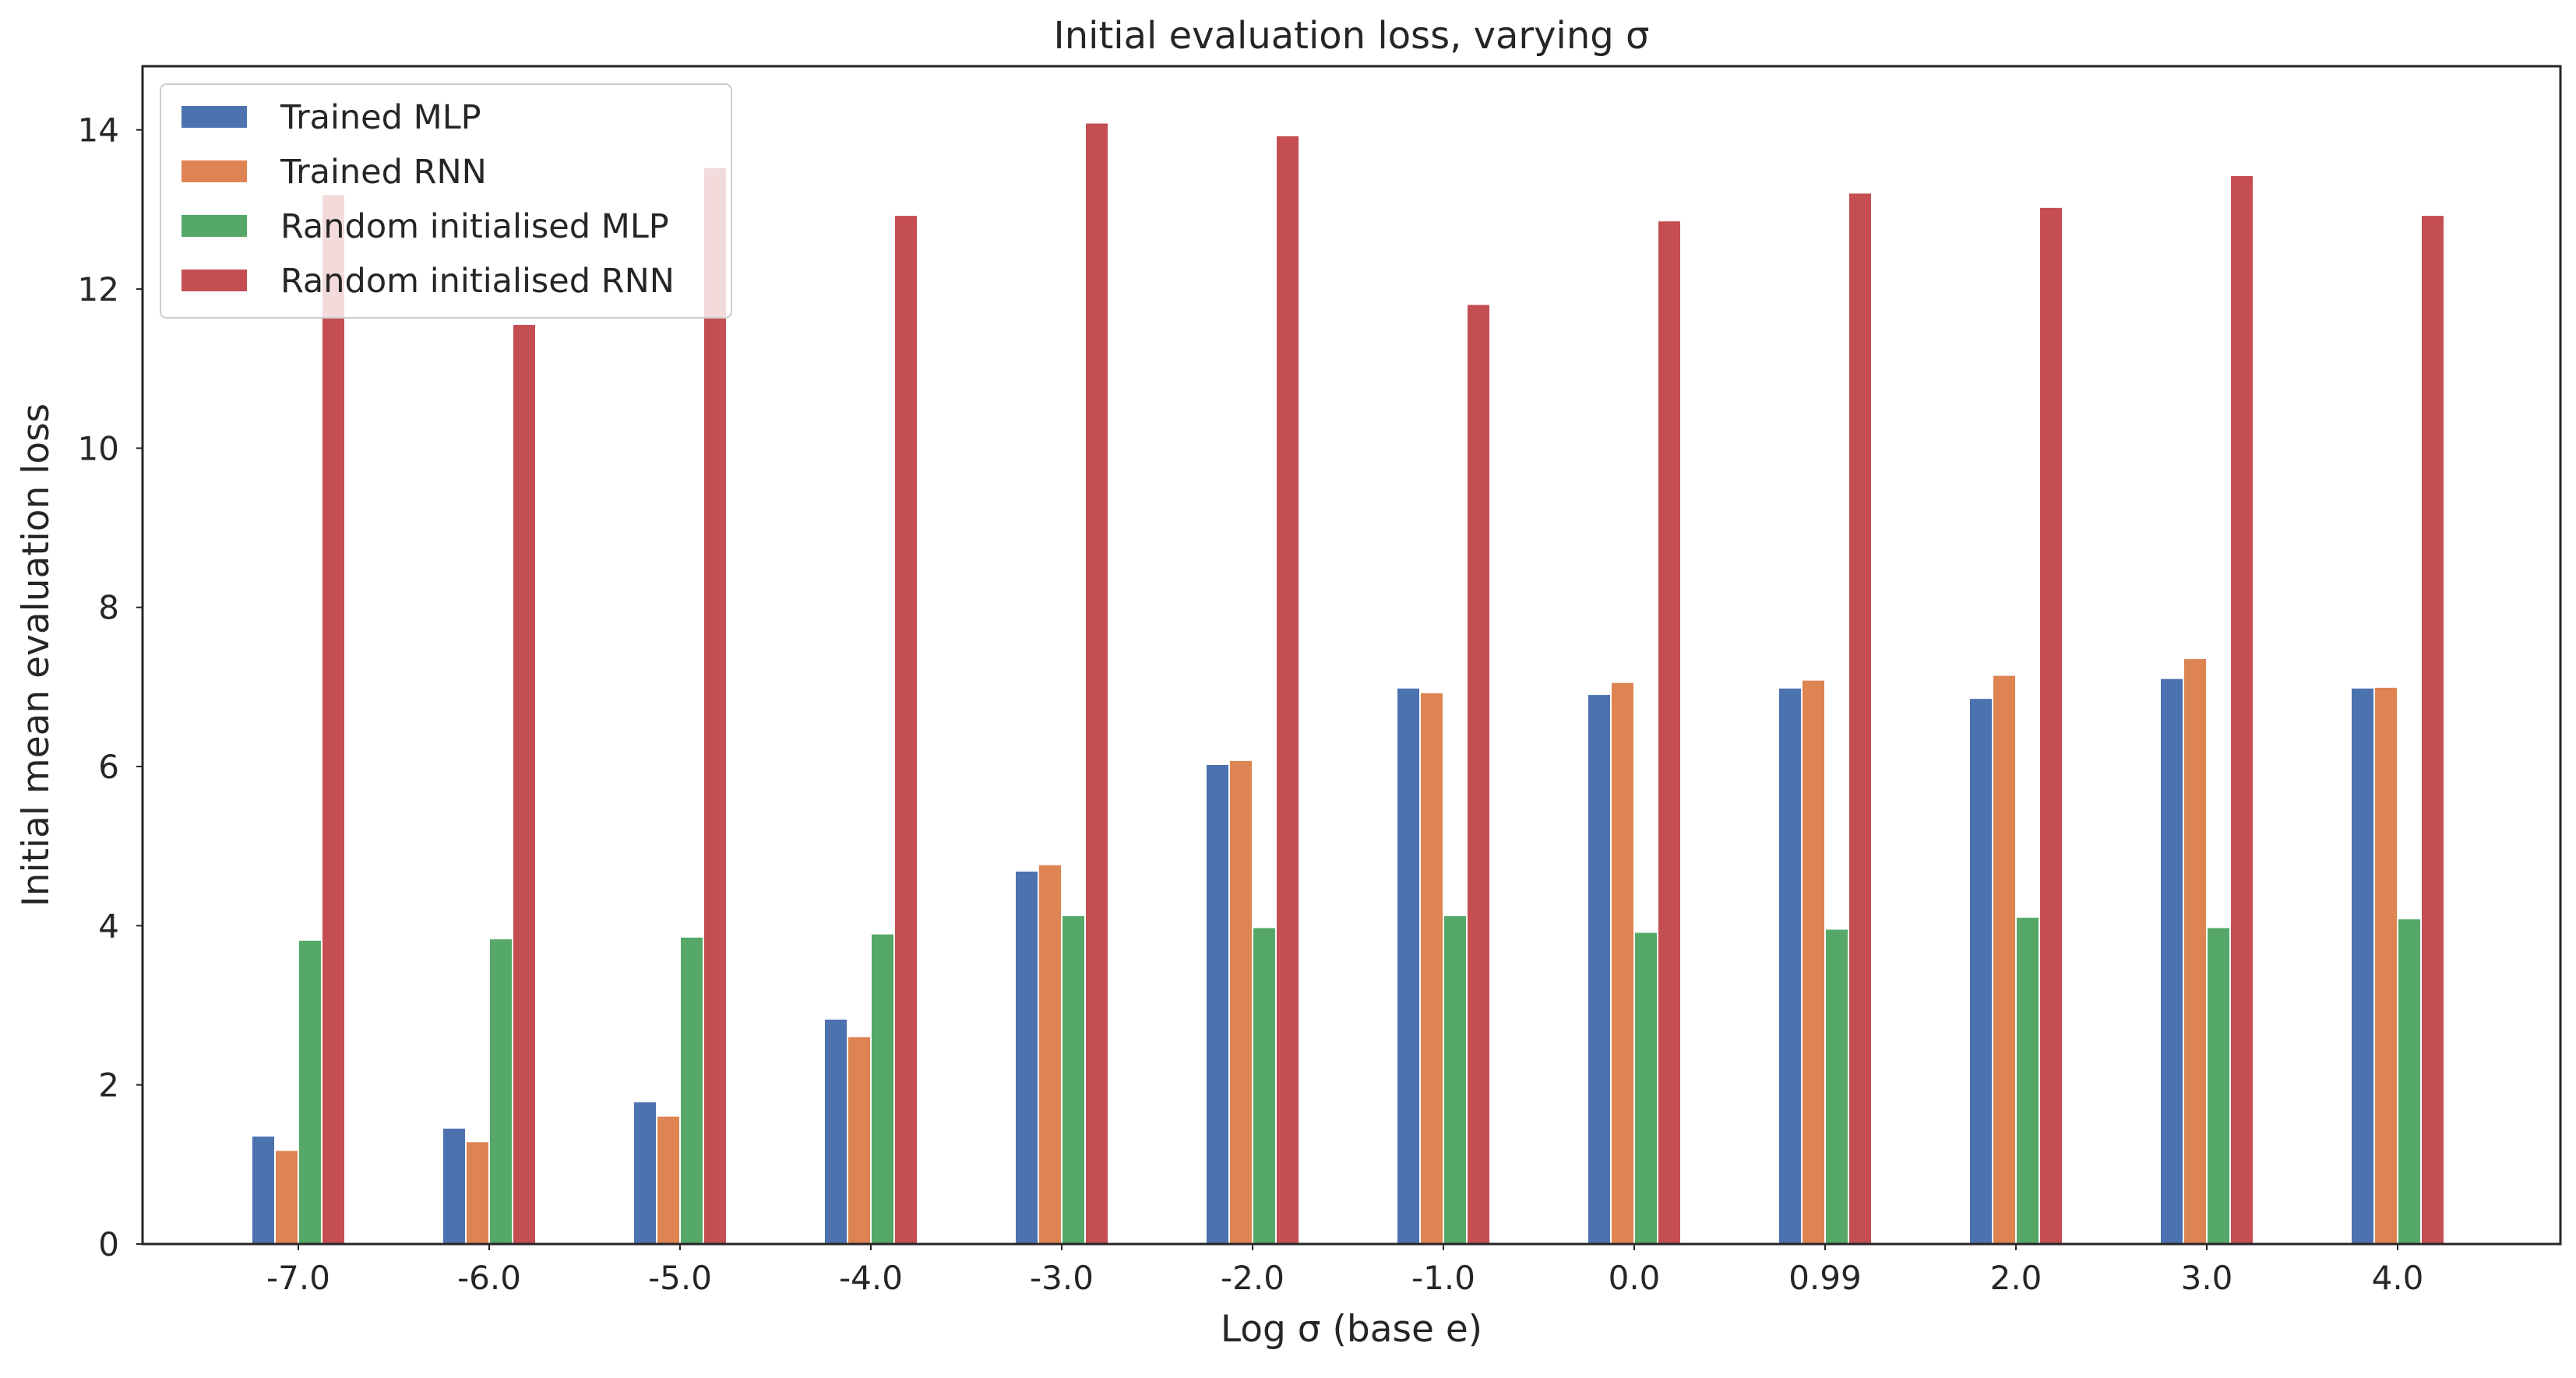 This screenshot has width=2576, height=1378. Describe the element at coordinates (501, 1092) in the screenshot. I see `bar-s2-c1` at that location.